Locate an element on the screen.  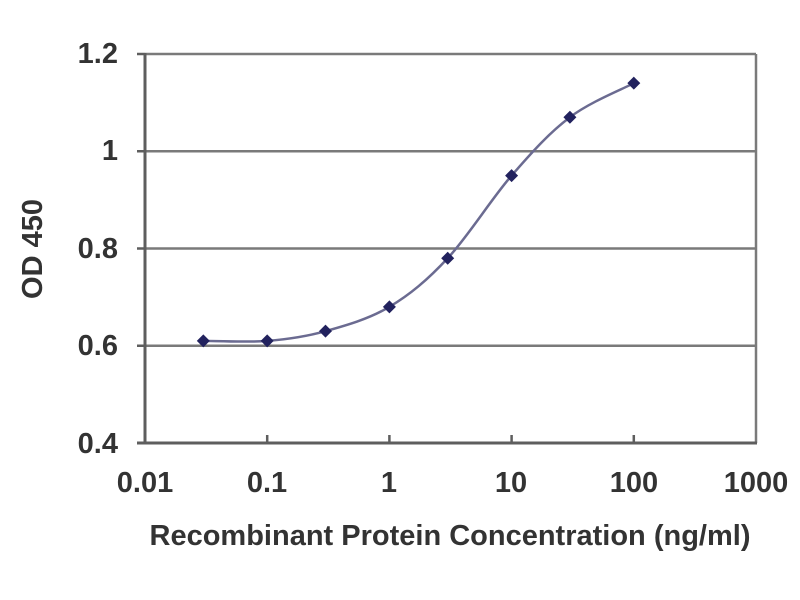
y-tick-label-0.6: 0.6 is located at coordinates (97, 346).